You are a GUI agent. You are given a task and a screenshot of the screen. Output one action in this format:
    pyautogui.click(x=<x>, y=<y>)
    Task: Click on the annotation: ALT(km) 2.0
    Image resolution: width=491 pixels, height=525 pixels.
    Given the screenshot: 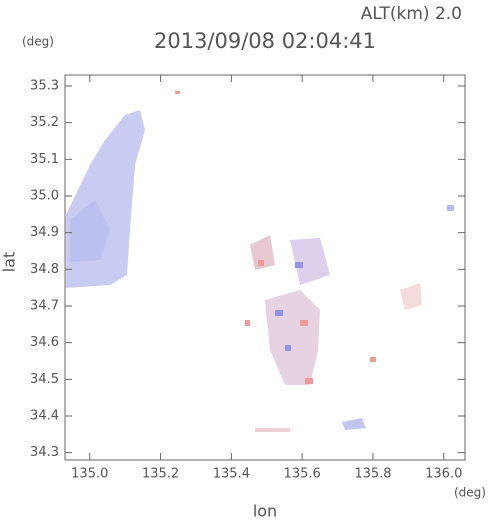 What is the action you would take?
    pyautogui.click(x=411, y=14)
    